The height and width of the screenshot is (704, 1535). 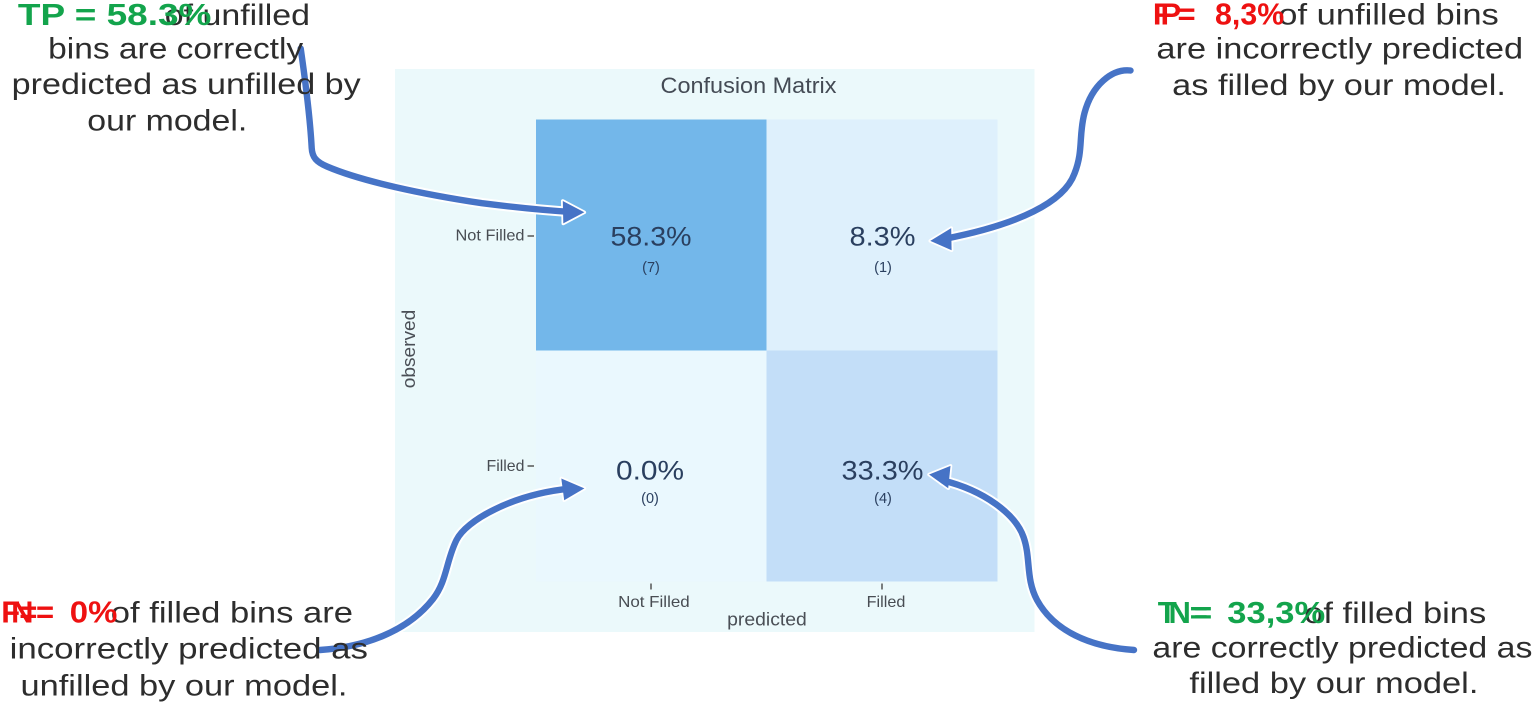 What do you see at coordinates (883, 471) in the screenshot?
I see `svg-text: 33.3%` at bounding box center [883, 471].